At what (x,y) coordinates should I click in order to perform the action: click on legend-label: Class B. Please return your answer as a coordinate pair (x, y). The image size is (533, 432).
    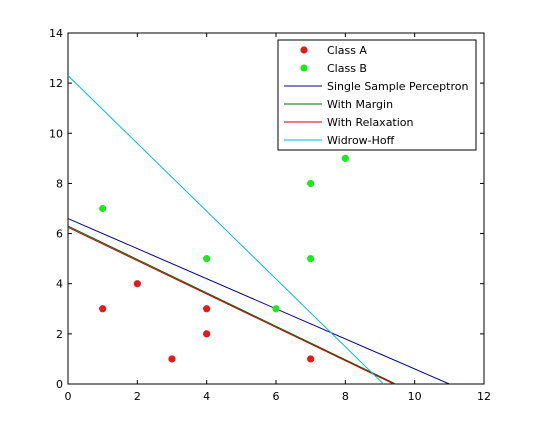
    Looking at the image, I should click on (347, 68).